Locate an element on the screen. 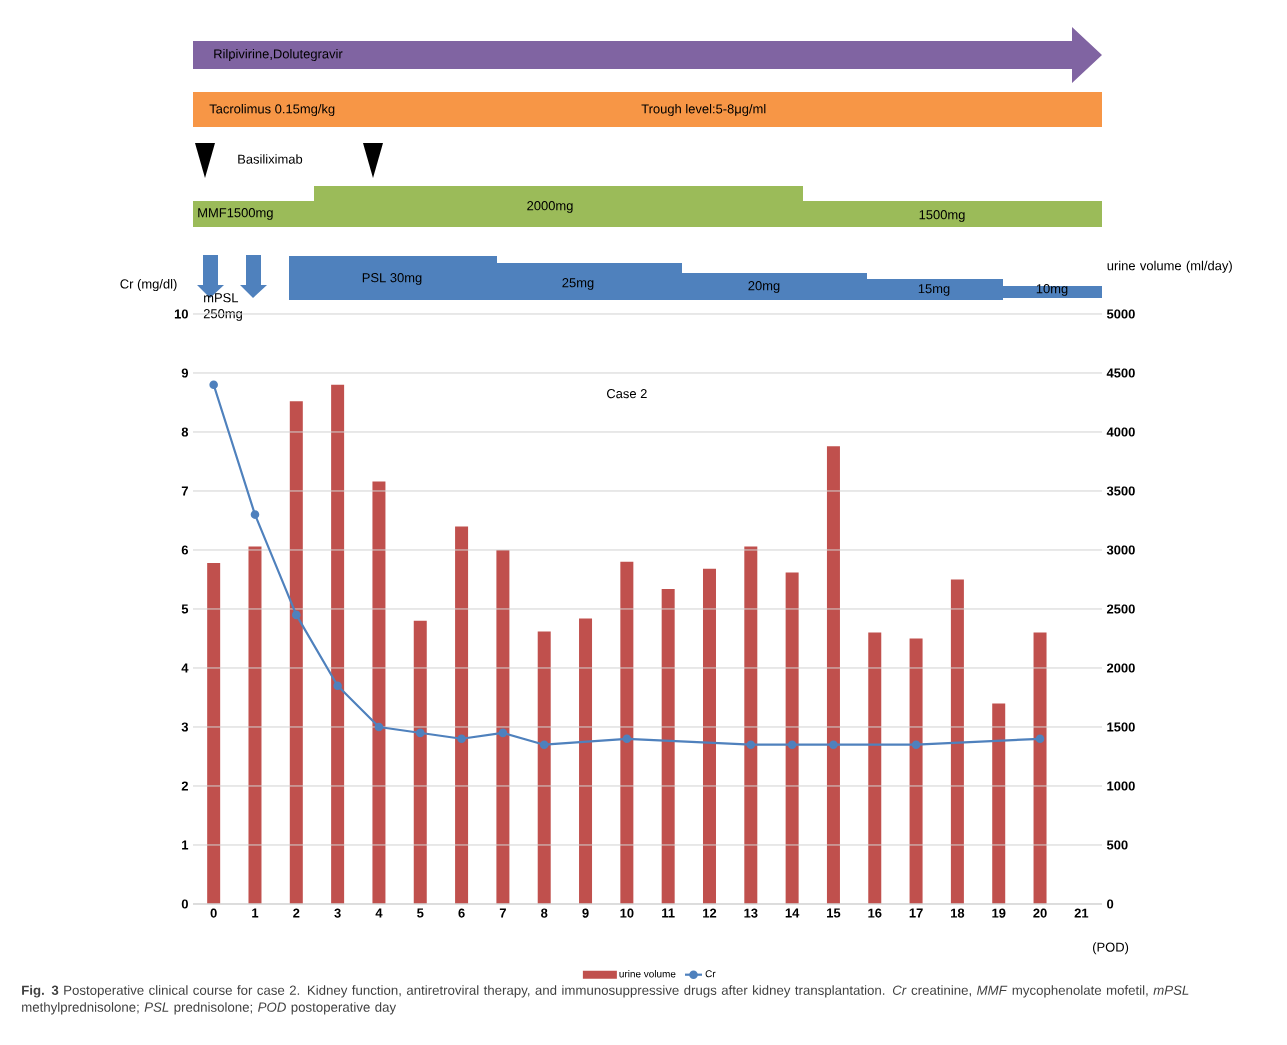 The image size is (1287, 1045). text: Basiliximab is located at coordinates (270, 159).